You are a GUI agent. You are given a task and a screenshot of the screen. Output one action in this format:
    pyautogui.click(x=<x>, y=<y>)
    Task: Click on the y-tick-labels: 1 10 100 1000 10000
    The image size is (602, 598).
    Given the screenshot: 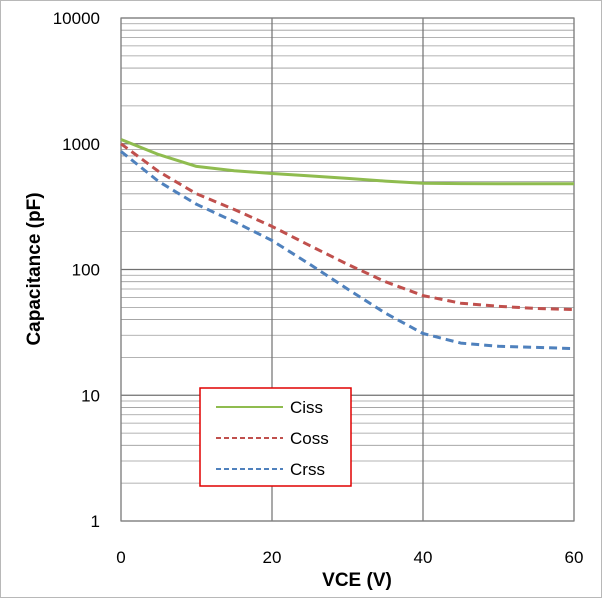 What is the action you would take?
    pyautogui.click(x=76, y=270)
    